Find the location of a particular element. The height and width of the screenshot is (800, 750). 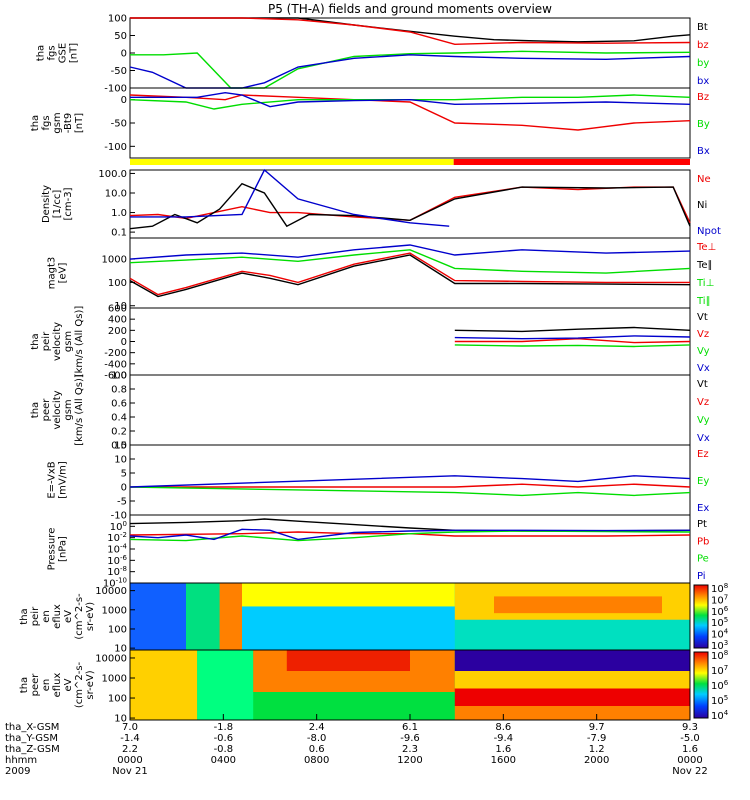

panel-frame-peir_vel is located at coordinates (410, 341).